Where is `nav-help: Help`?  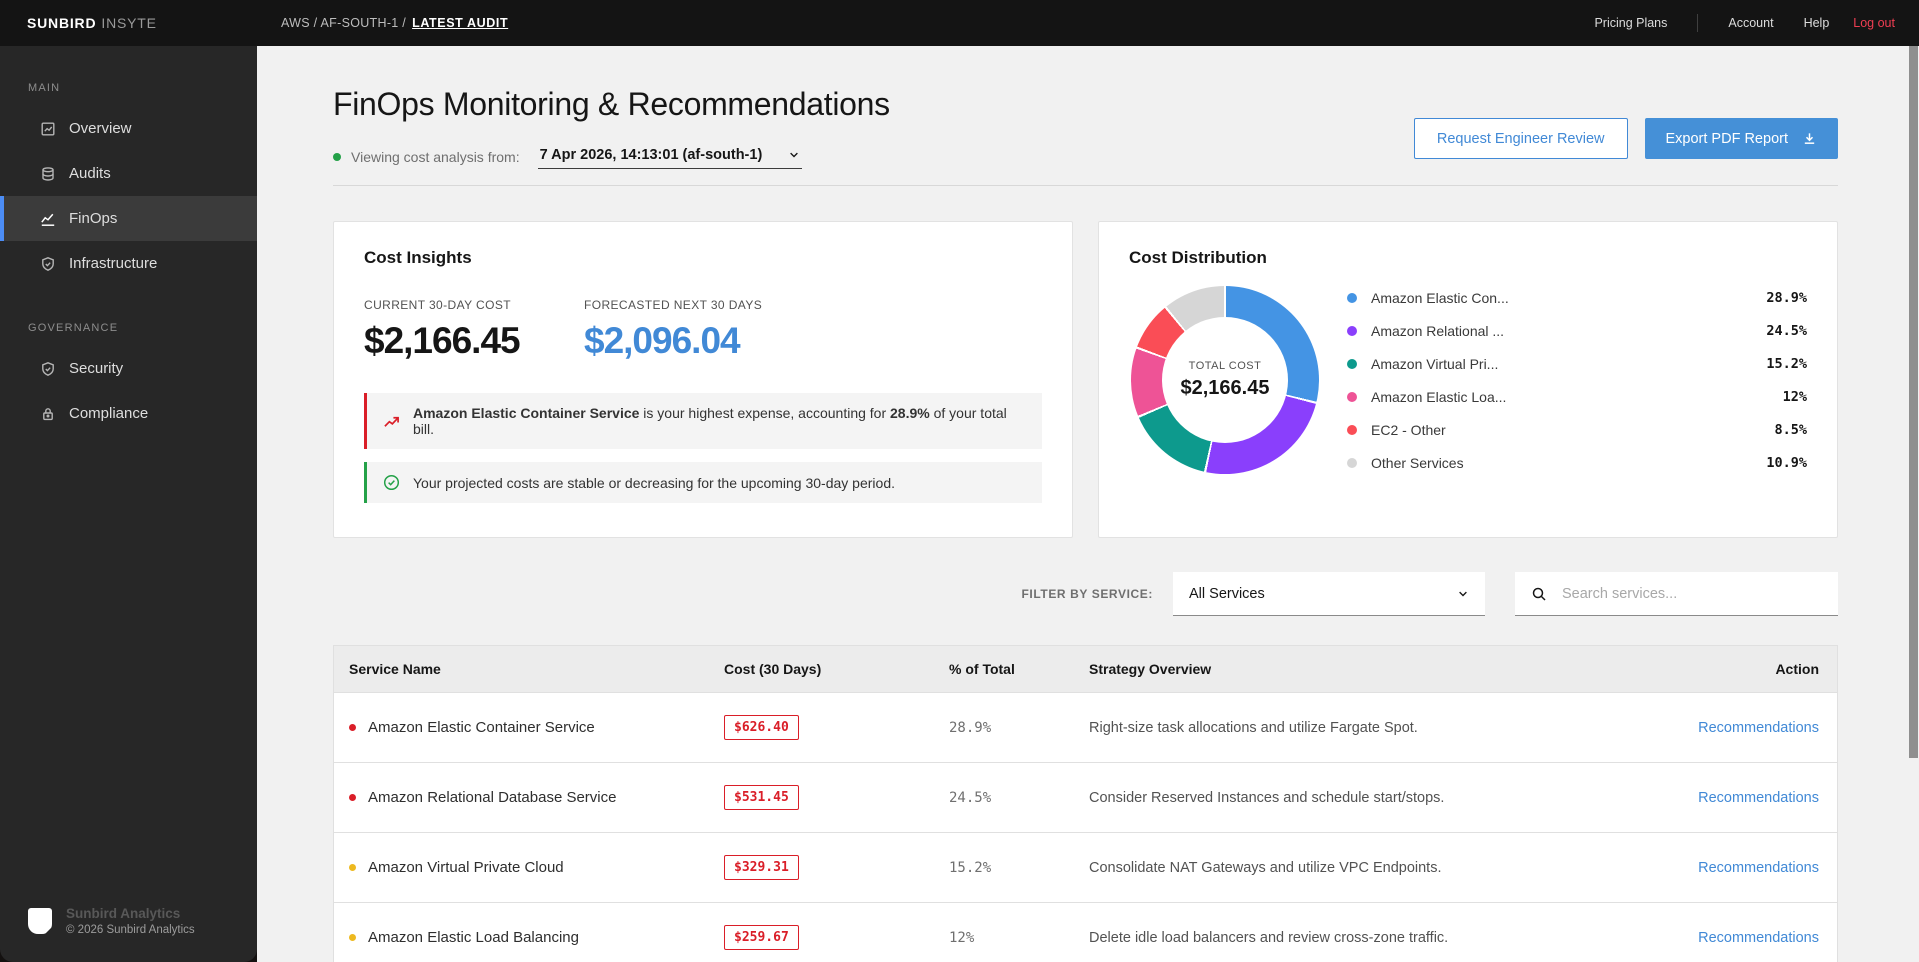 nav-help: Help is located at coordinates (1816, 23).